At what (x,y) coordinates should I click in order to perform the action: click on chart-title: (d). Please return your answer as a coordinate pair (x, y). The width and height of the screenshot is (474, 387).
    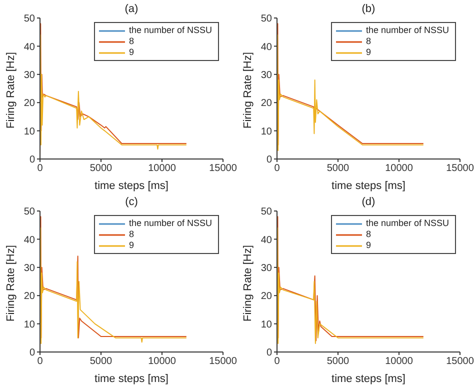
    Looking at the image, I should click on (368, 202).